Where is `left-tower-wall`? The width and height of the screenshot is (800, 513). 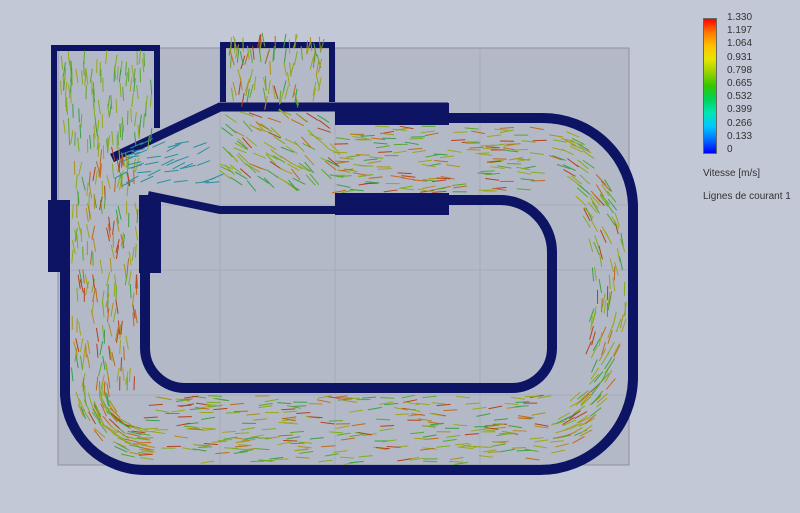 left-tower-wall is located at coordinates (105, 158).